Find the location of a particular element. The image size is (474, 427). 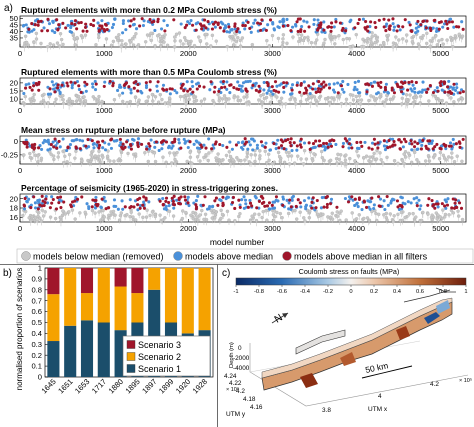

panel-b-letter: b) is located at coordinates (7, 273).